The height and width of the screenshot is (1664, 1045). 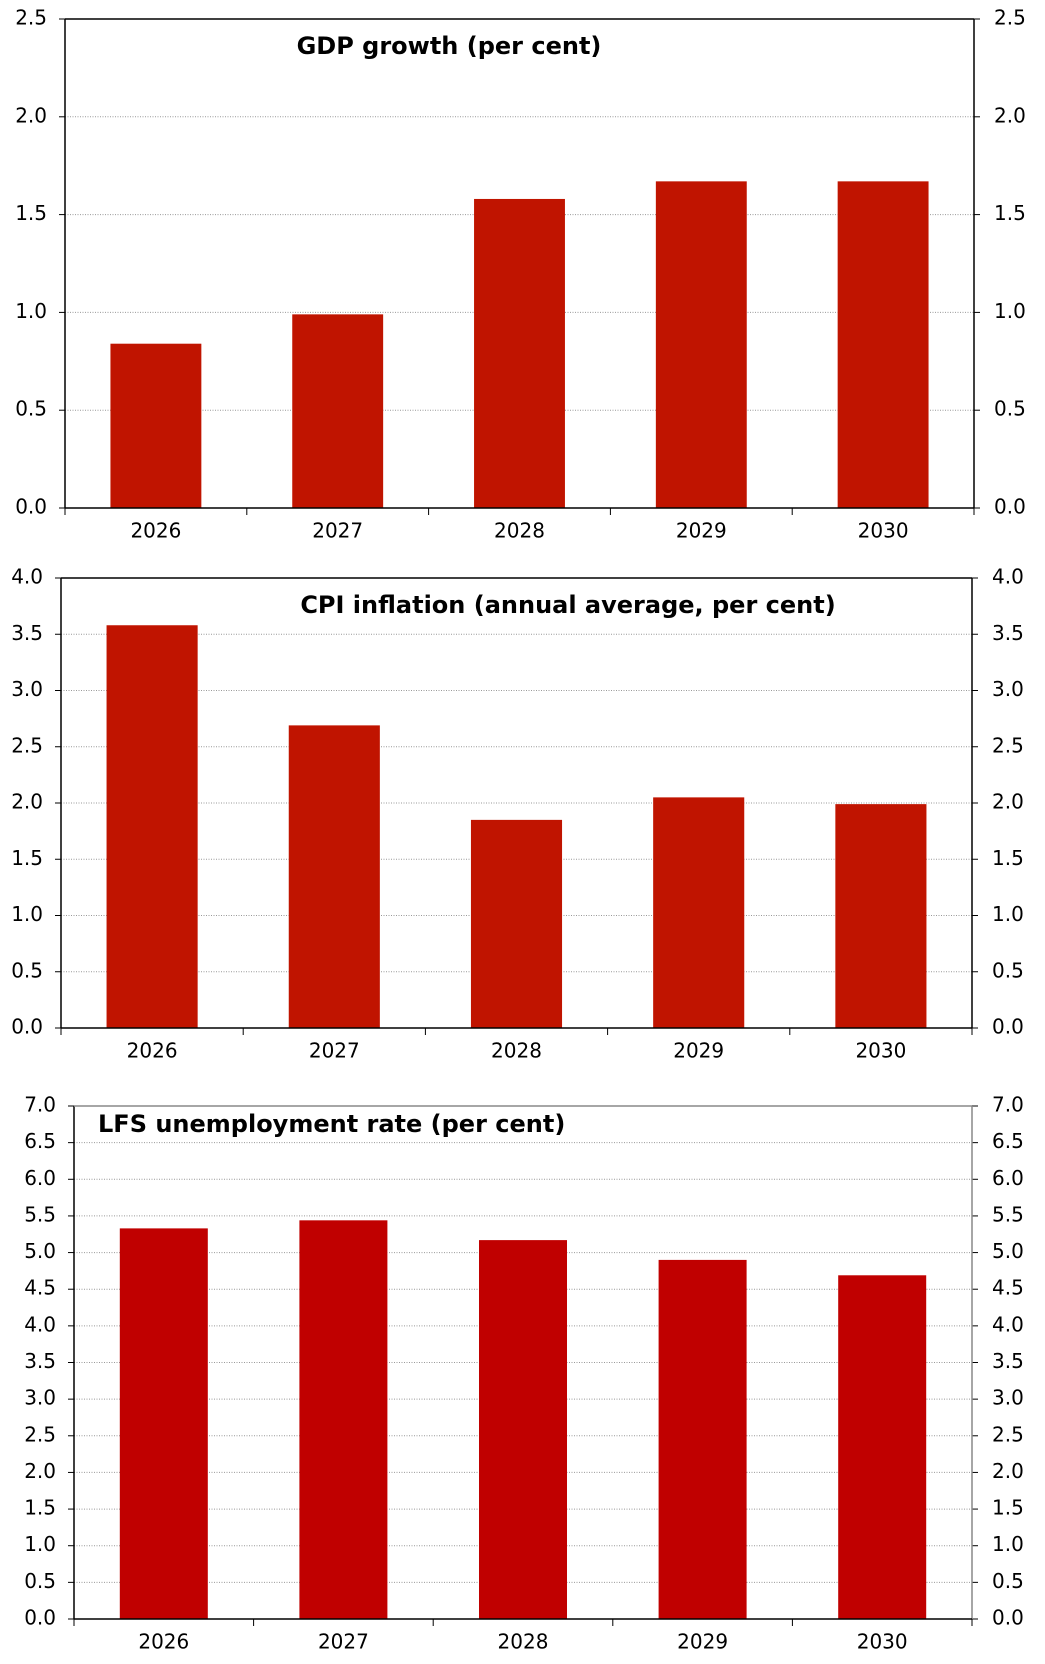 What do you see at coordinates (40, 1214) in the screenshot?
I see `y-tick-label: 5.5` at bounding box center [40, 1214].